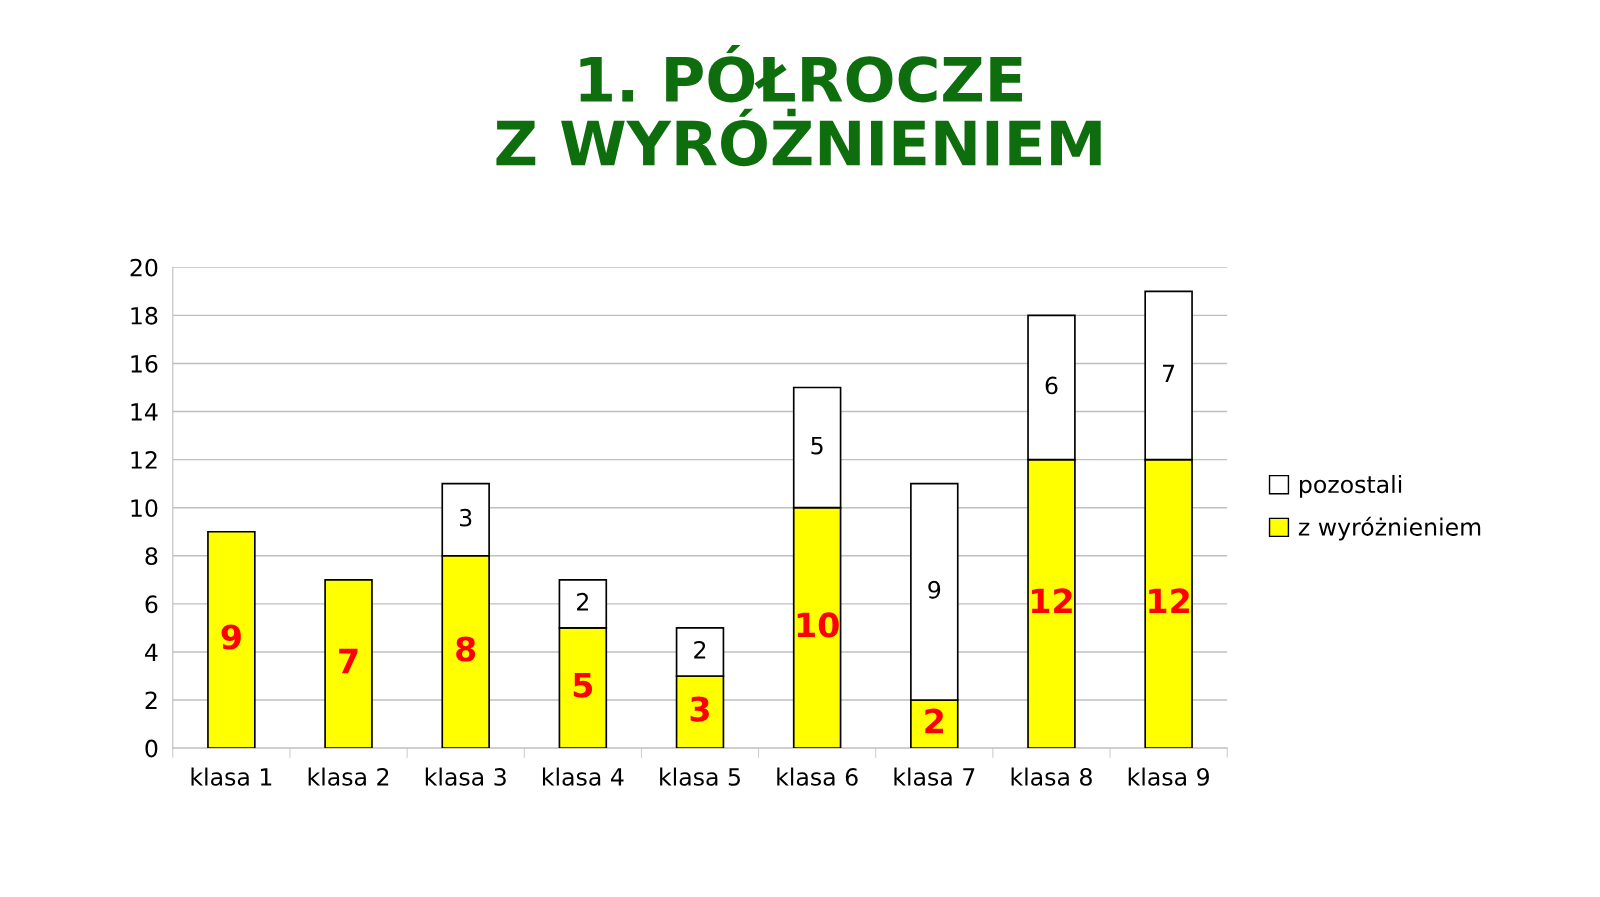 This screenshot has height=897, width=1600. What do you see at coordinates (144, 267) in the screenshot?
I see `y-tick-label: 20` at bounding box center [144, 267].